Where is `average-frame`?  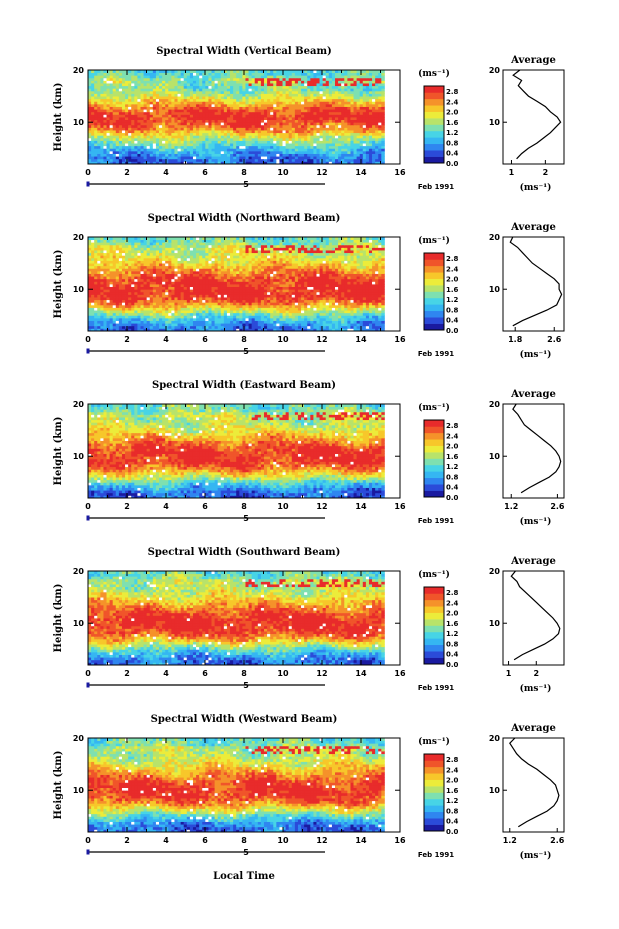
average-frame is located at coordinates (533, 117).